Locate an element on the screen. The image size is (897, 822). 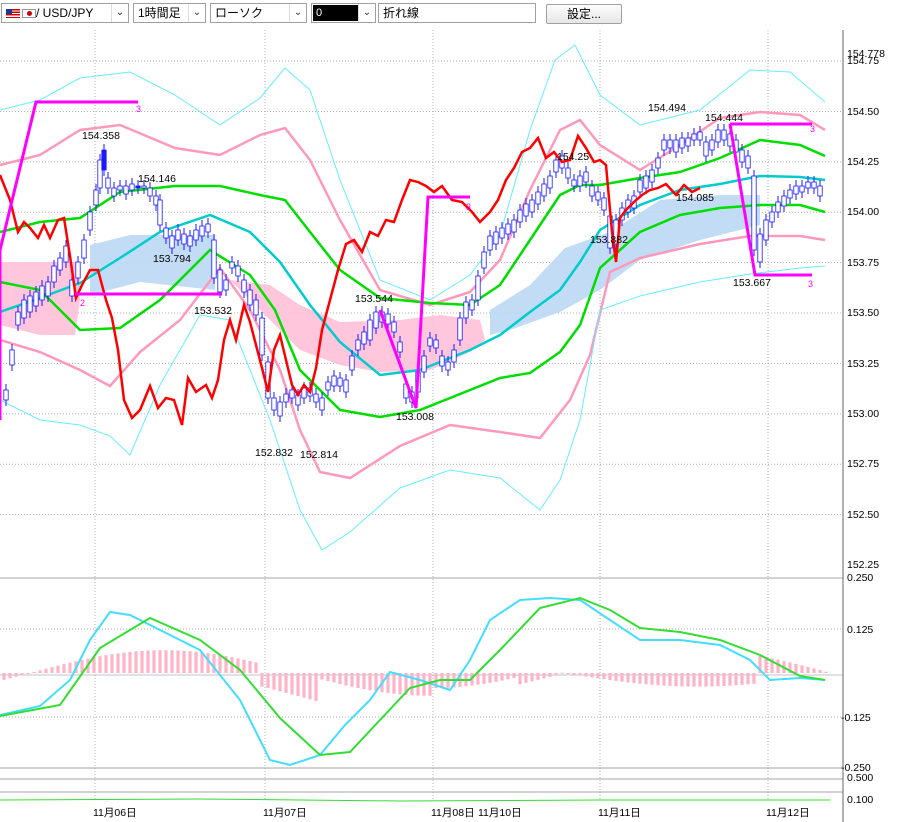
tool-select: 0 ⌄ is located at coordinates (343, 13).